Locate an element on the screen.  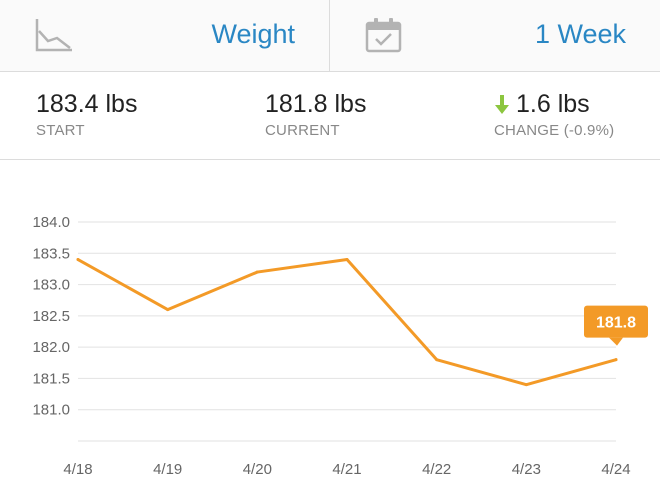
y-tick-label: 184.0 is located at coordinates (51, 222).